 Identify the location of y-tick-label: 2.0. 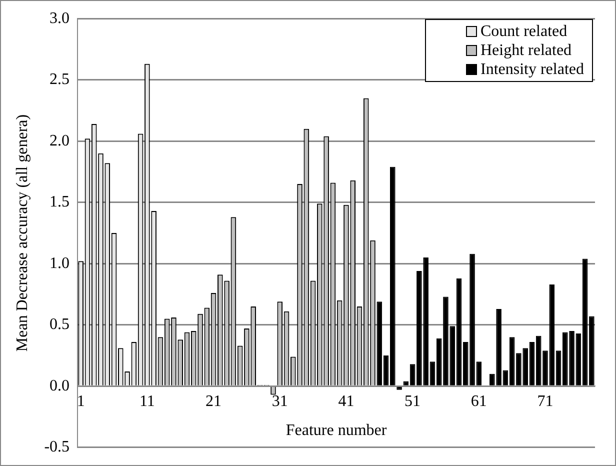
(60, 141).